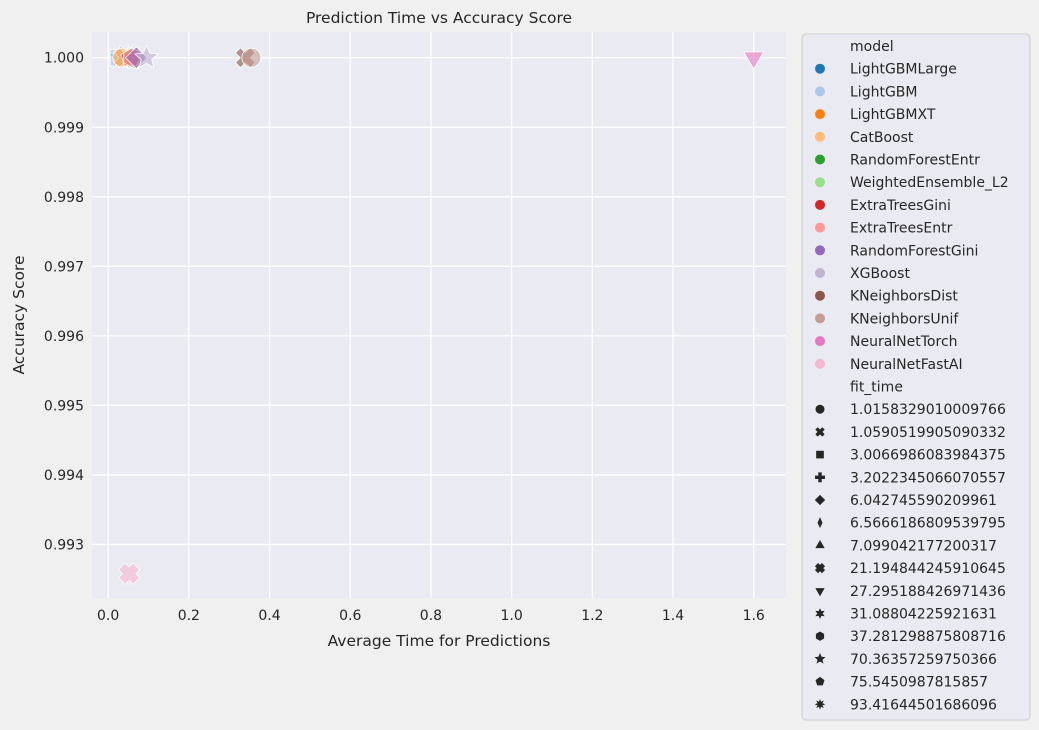 The height and width of the screenshot is (730, 1039). I want to click on y-tick-label: 0.995, so click(64, 406).